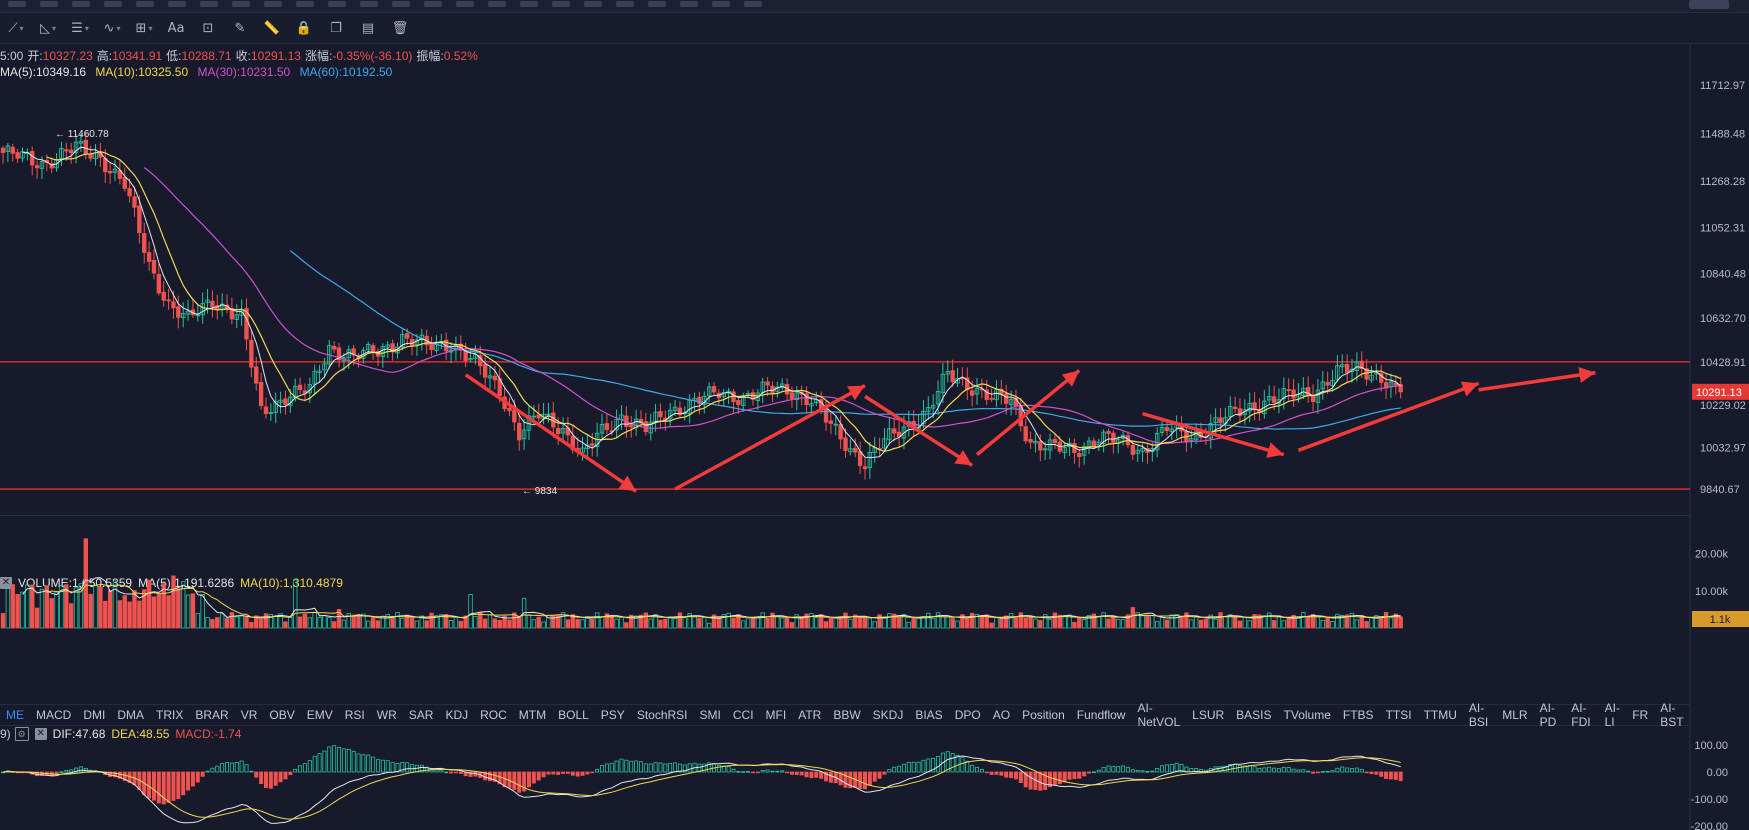  I want to click on tab-wr: WR, so click(386, 715).